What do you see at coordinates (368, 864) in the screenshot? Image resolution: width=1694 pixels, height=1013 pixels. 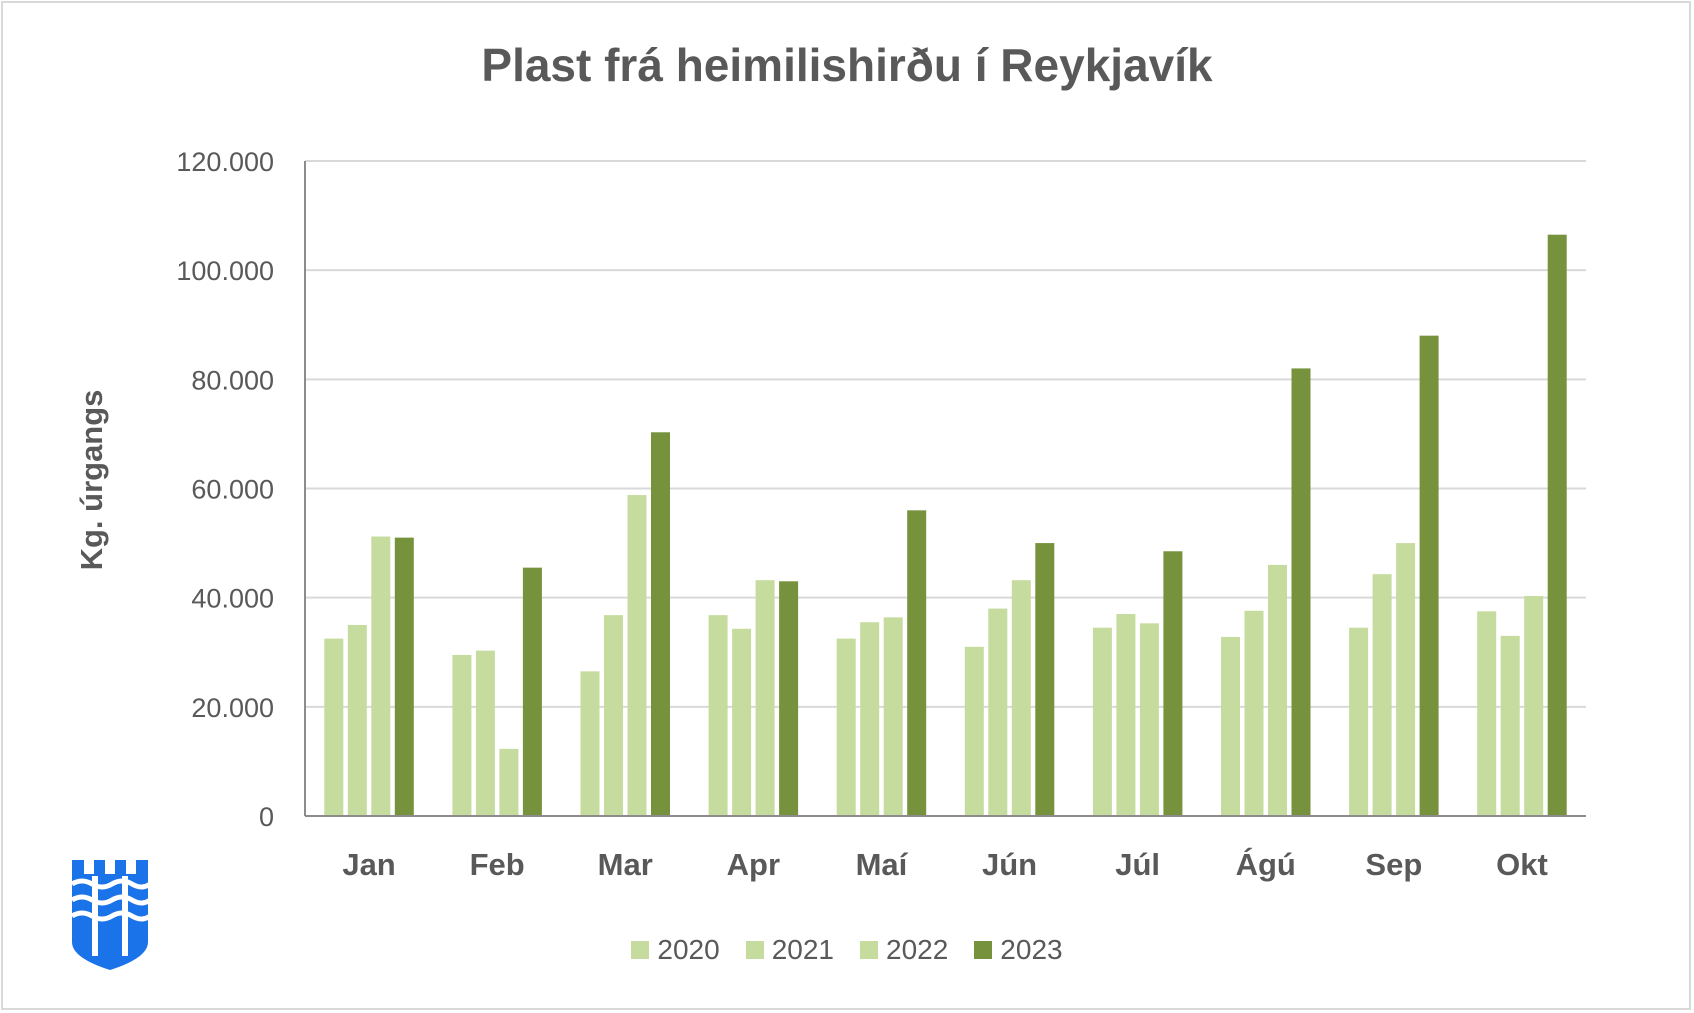 I see `x-tick-label: Jan` at bounding box center [368, 864].